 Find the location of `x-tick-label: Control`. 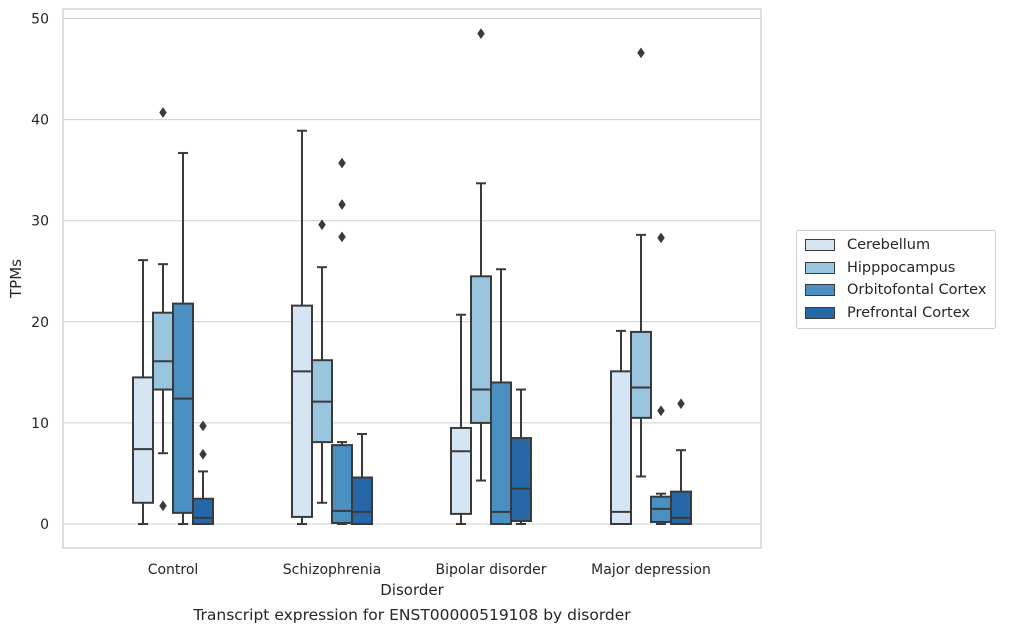

x-tick-label: Control is located at coordinates (173, 570).